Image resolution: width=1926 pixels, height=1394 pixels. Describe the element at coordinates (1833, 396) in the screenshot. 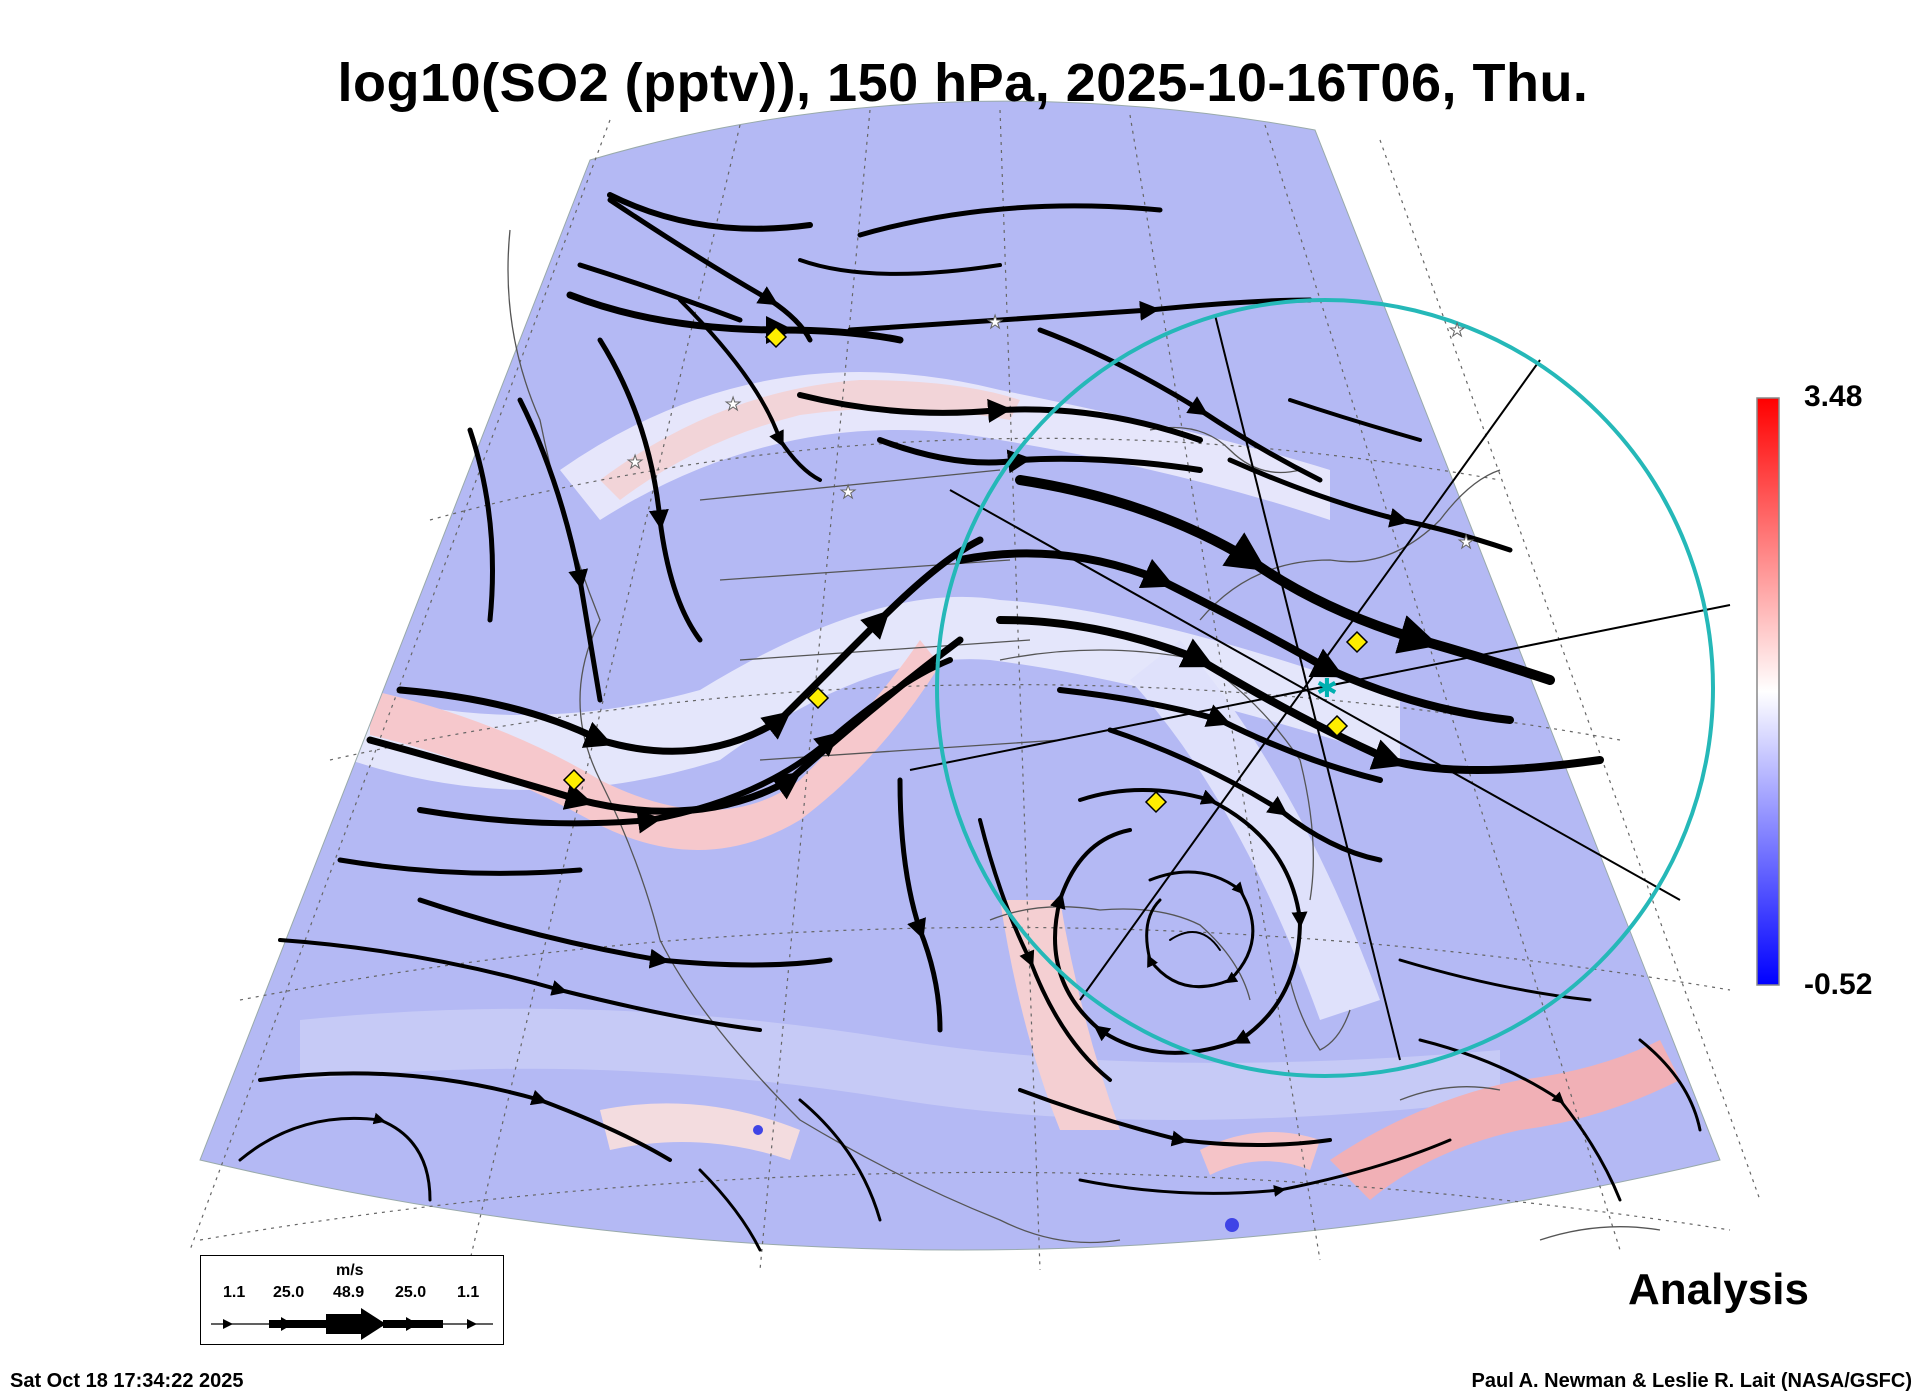

I see `colorbar-max-label: 3.48` at that location.